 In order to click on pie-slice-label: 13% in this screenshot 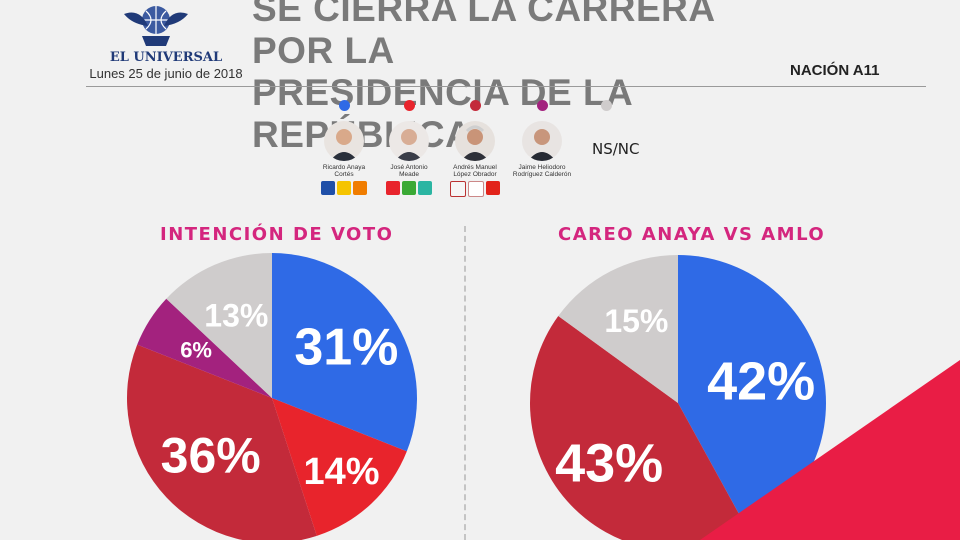, I will do `click(236, 315)`.